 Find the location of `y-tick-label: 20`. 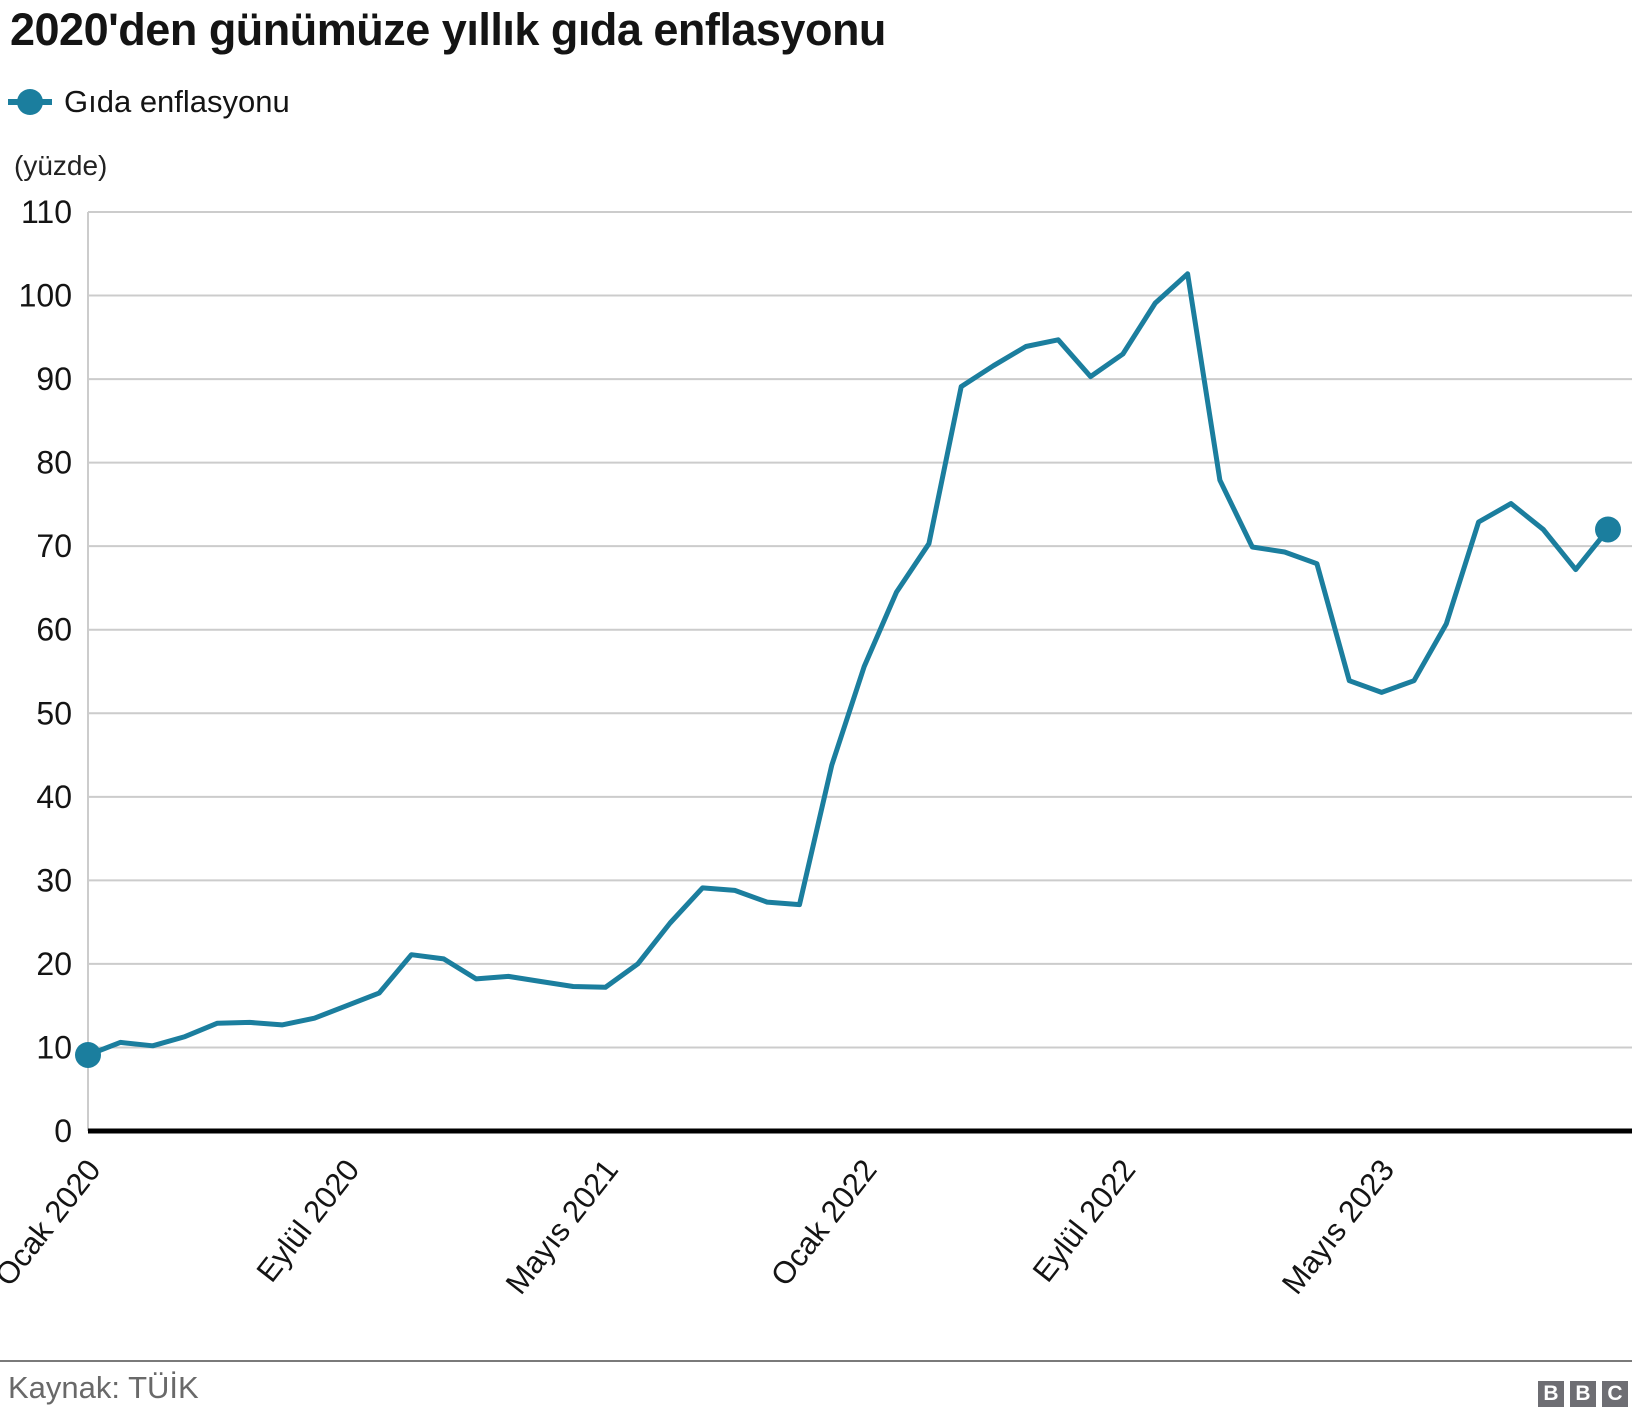

y-tick-label: 20 is located at coordinates (54, 964).